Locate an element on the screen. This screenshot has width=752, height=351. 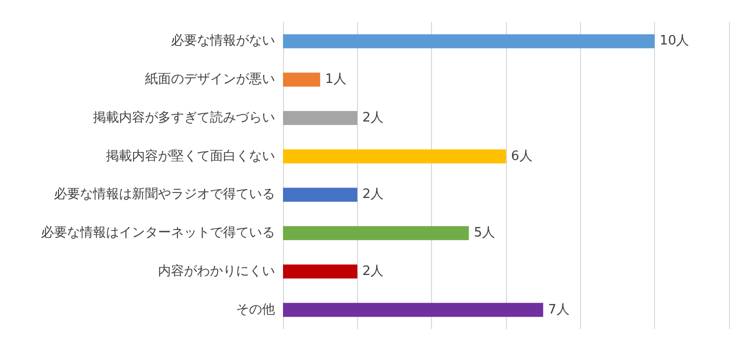
y-tick-label: 掲載内容が多すぎて読みづらい is located at coordinates (184, 117).